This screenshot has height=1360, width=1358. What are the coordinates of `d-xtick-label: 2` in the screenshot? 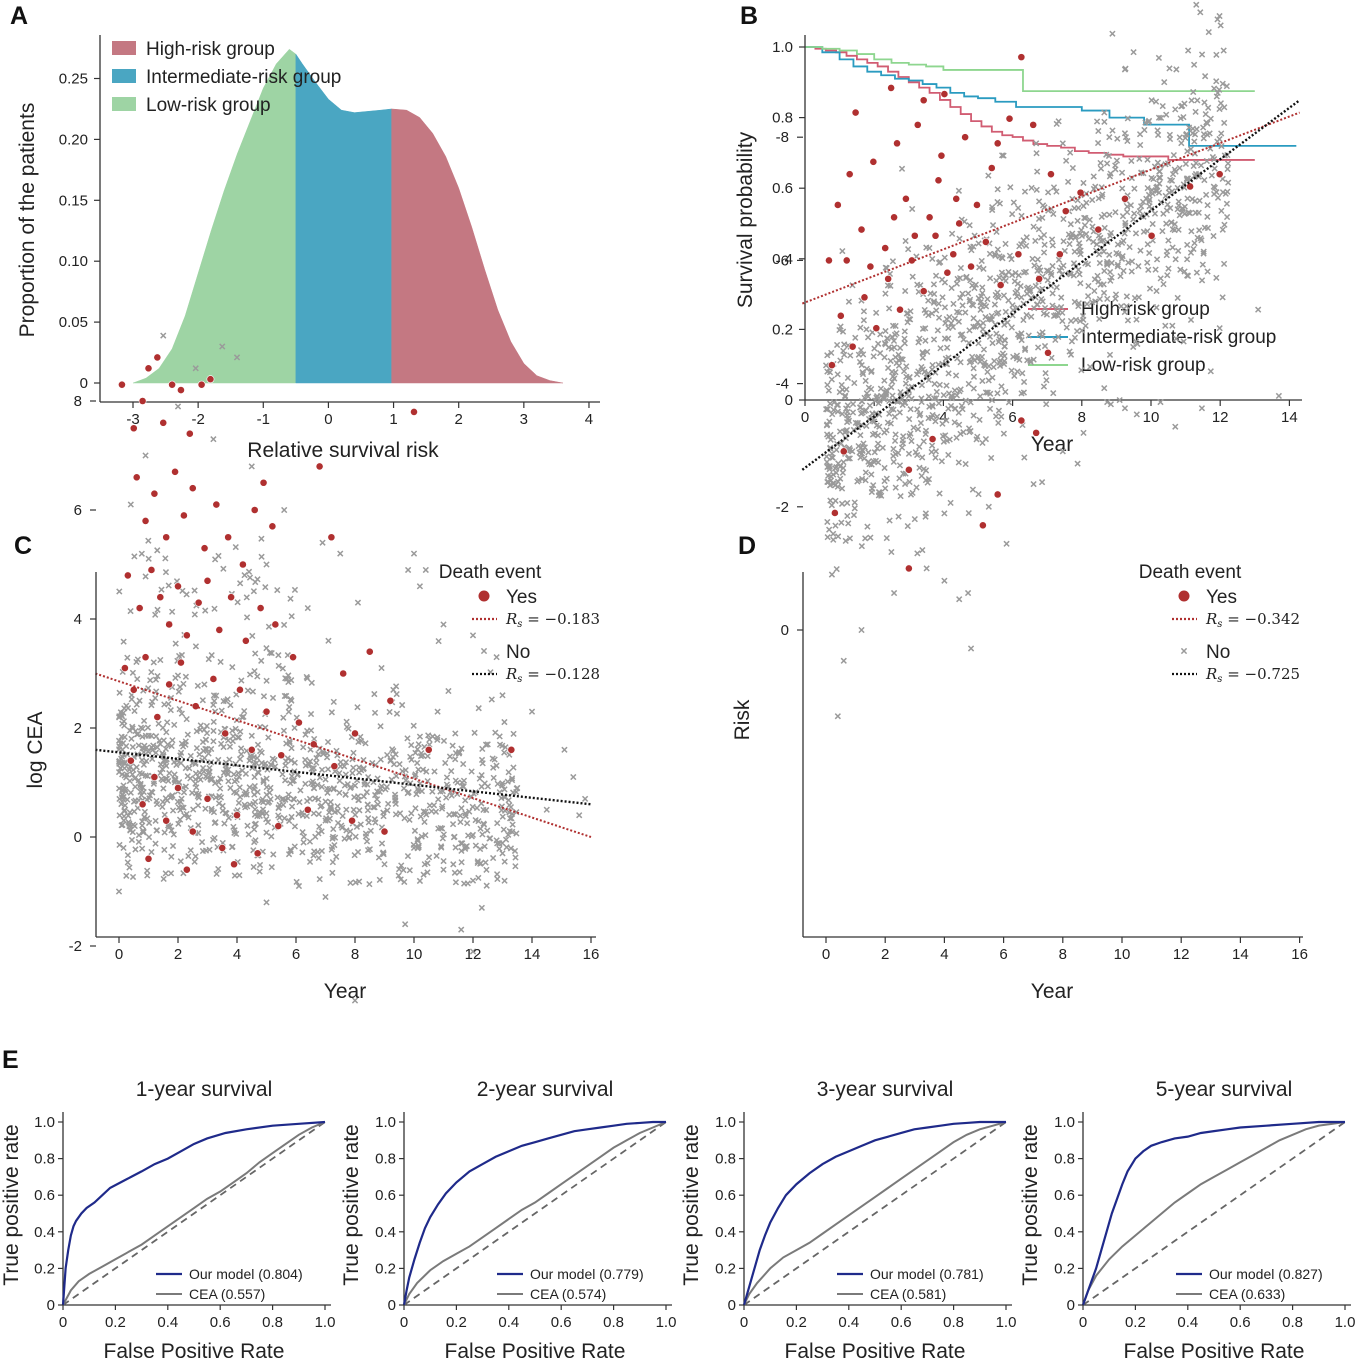 It's located at (885, 954).